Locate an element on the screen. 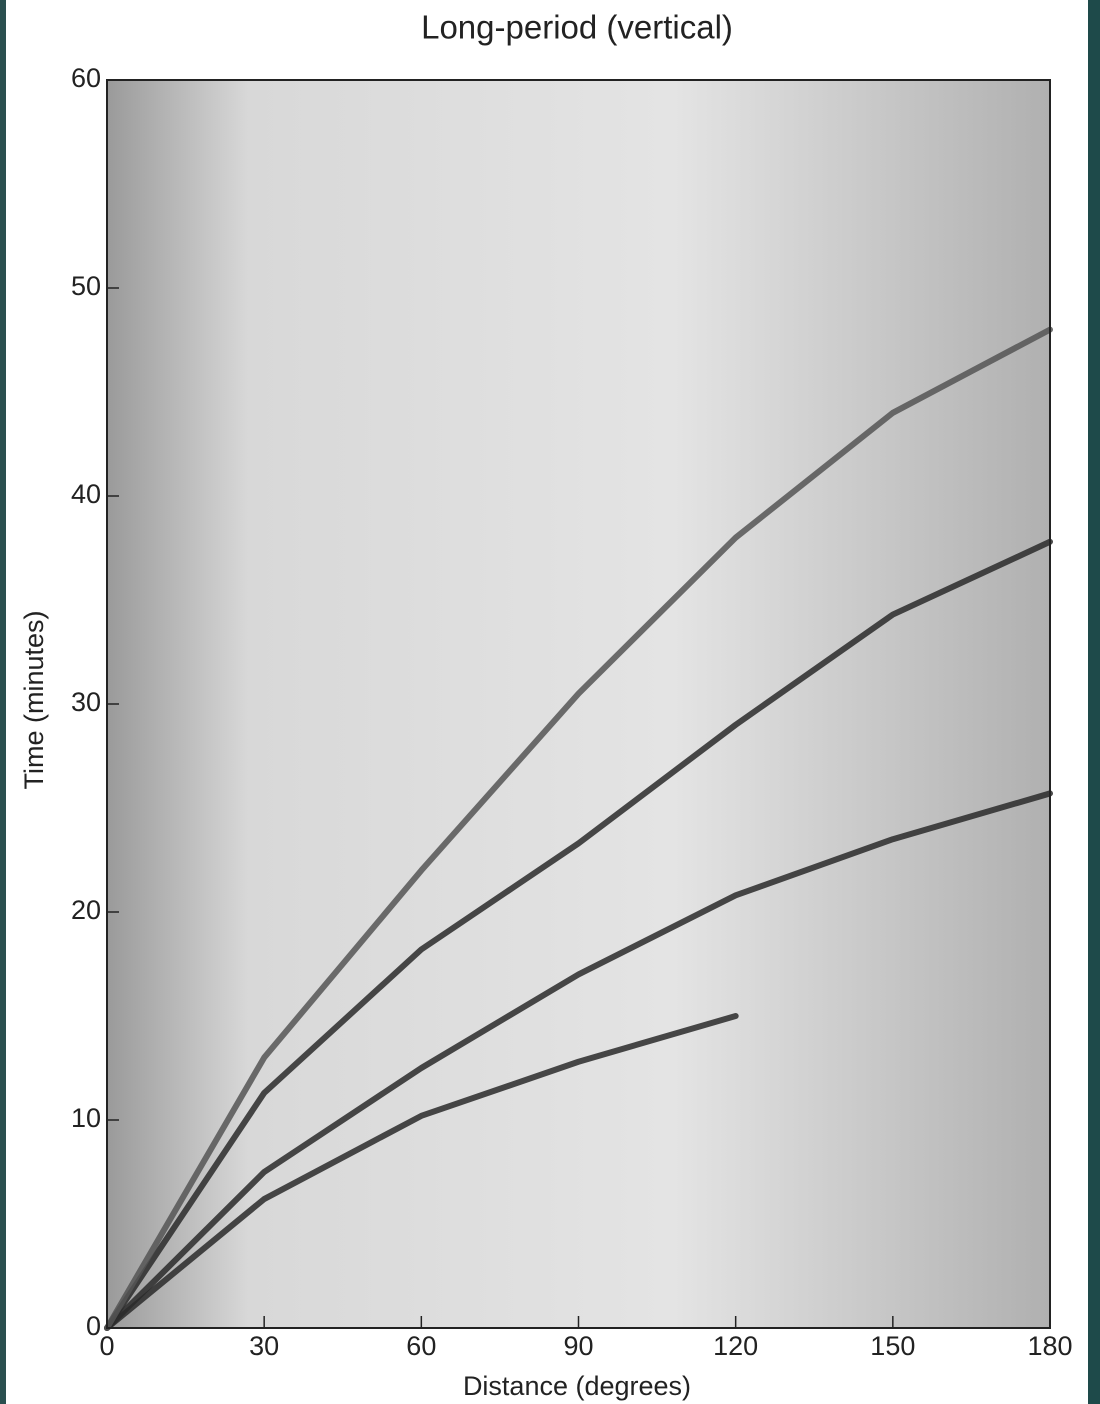 This screenshot has height=1404, width=1100. y-tick-label: 0 is located at coordinates (93, 1326).